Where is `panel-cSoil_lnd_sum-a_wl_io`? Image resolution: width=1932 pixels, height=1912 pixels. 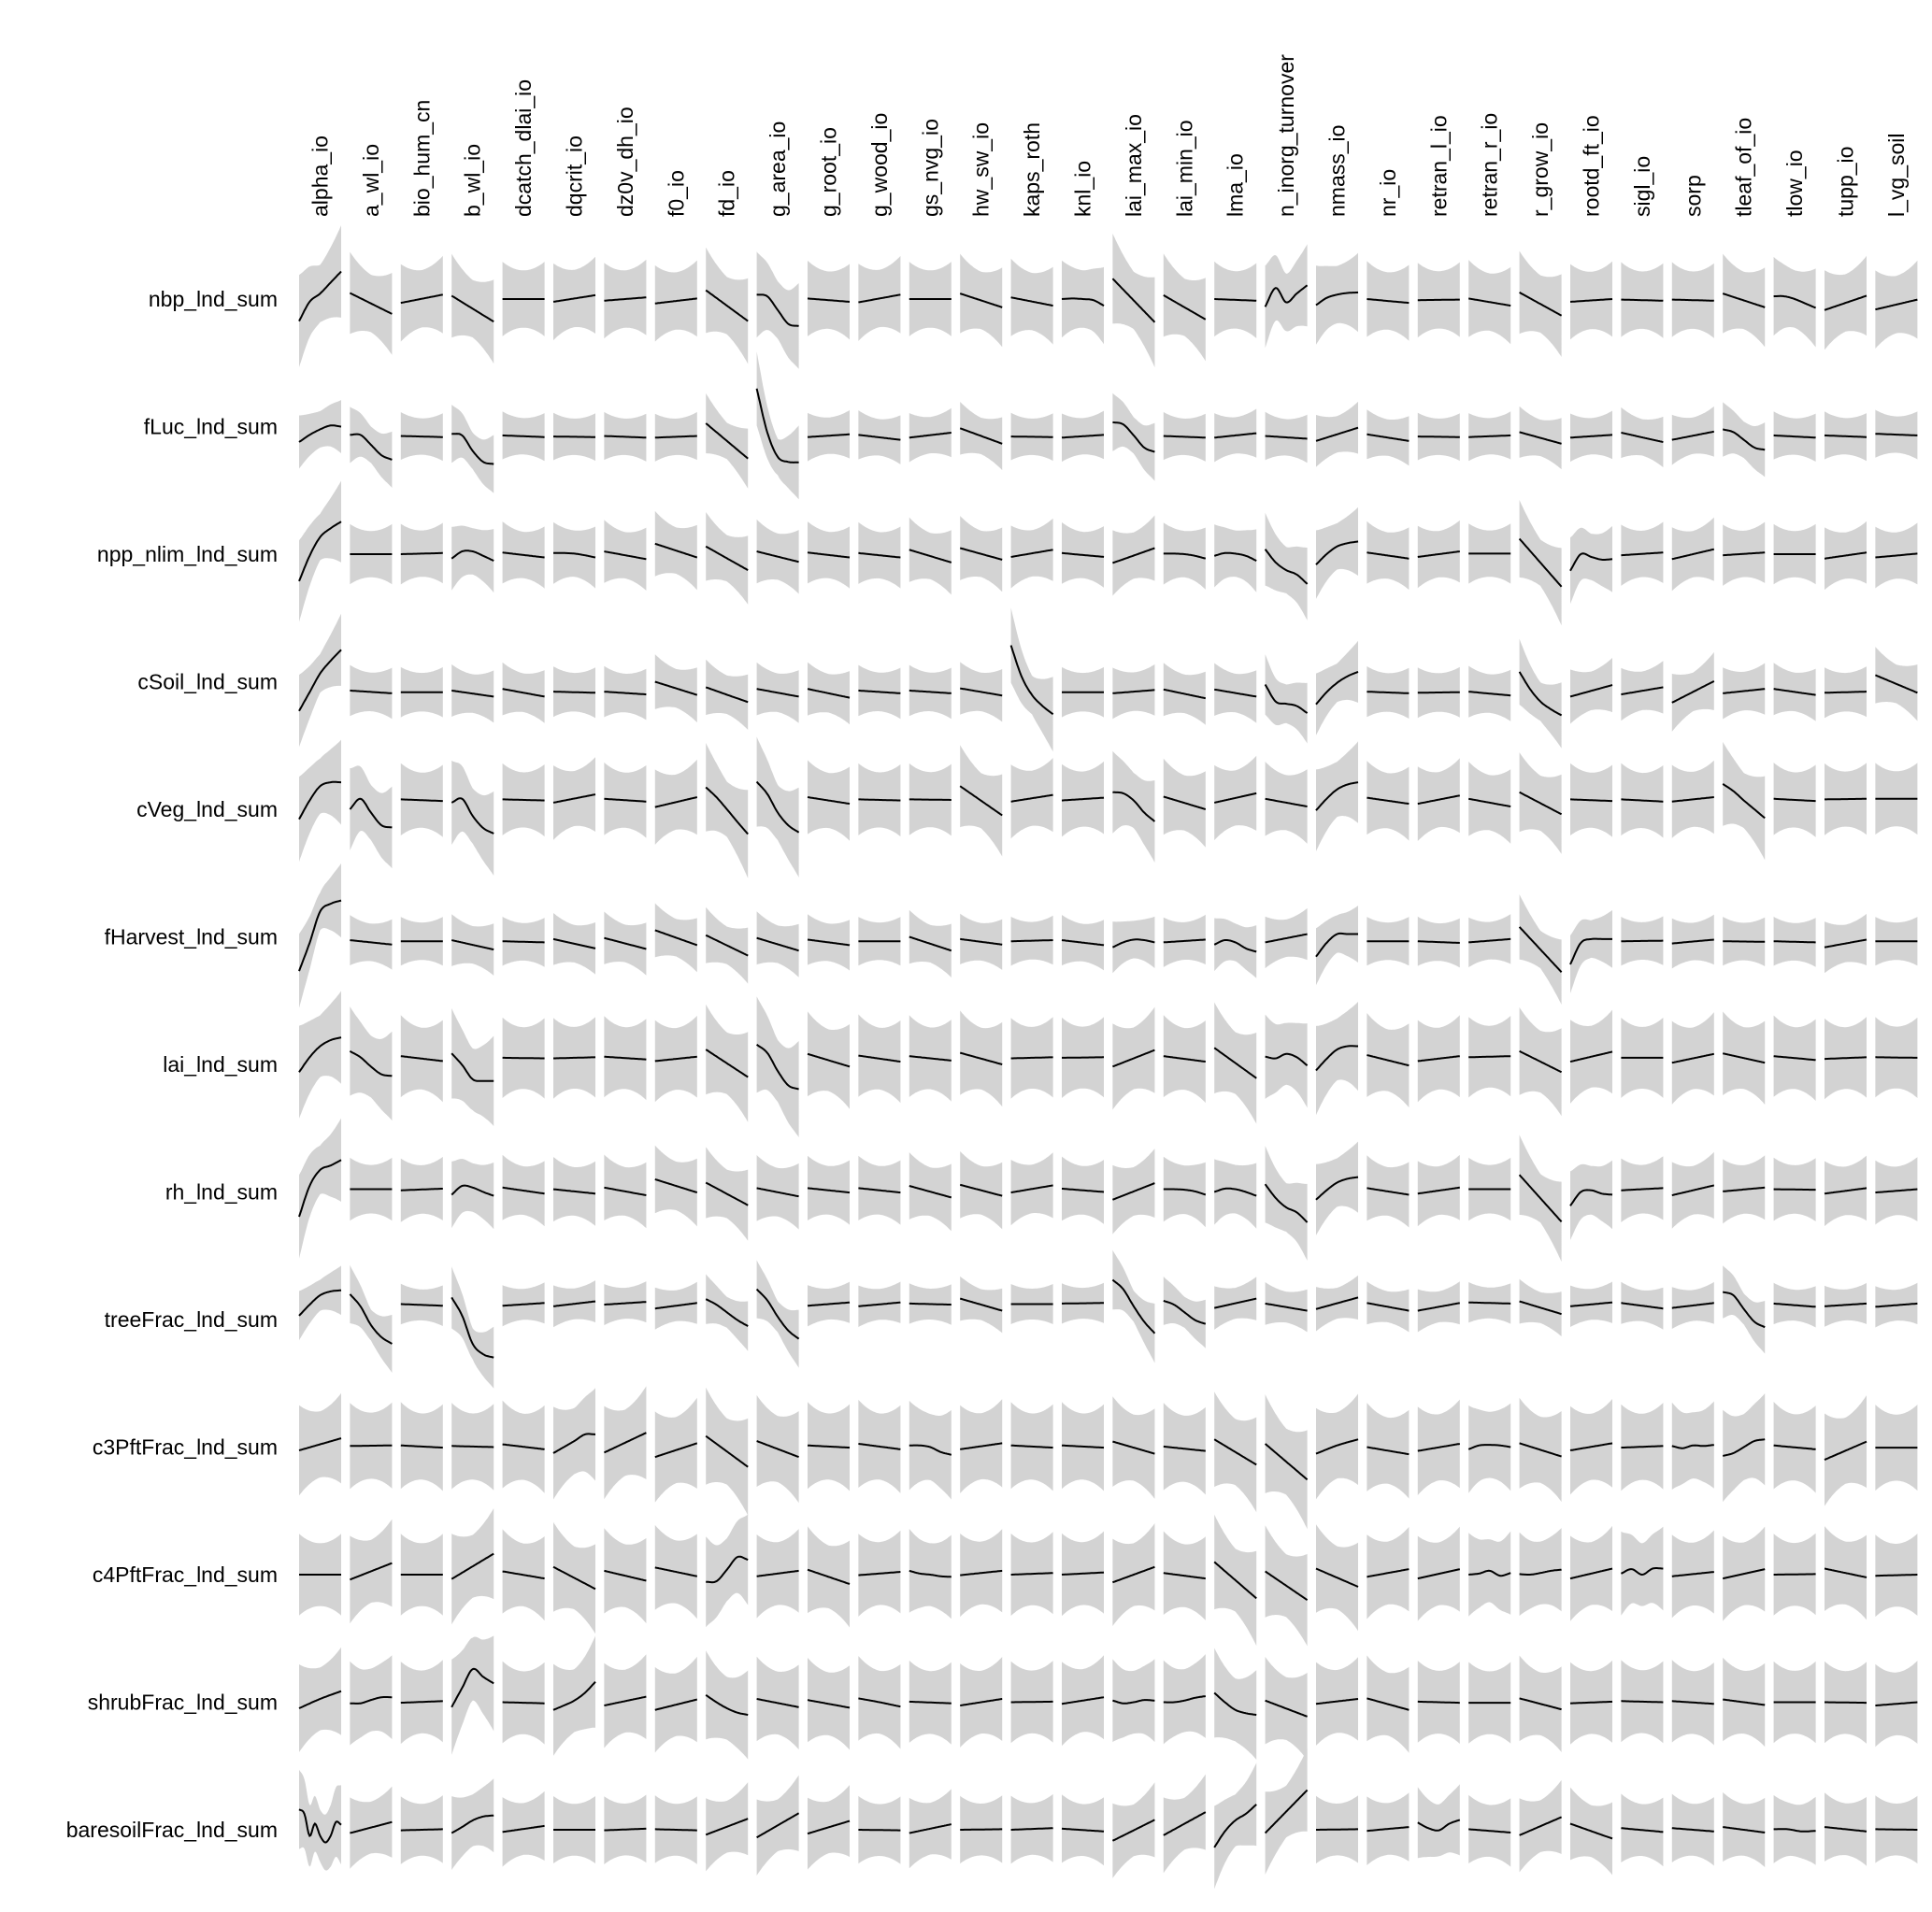 panel-cSoil_lnd_sum-a_wl_io is located at coordinates (371, 692).